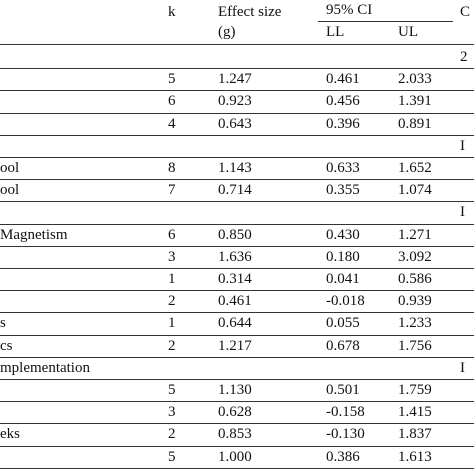 The image size is (474, 474). Describe the element at coordinates (235, 234) in the screenshot. I see `effect-size: 0.850` at that location.